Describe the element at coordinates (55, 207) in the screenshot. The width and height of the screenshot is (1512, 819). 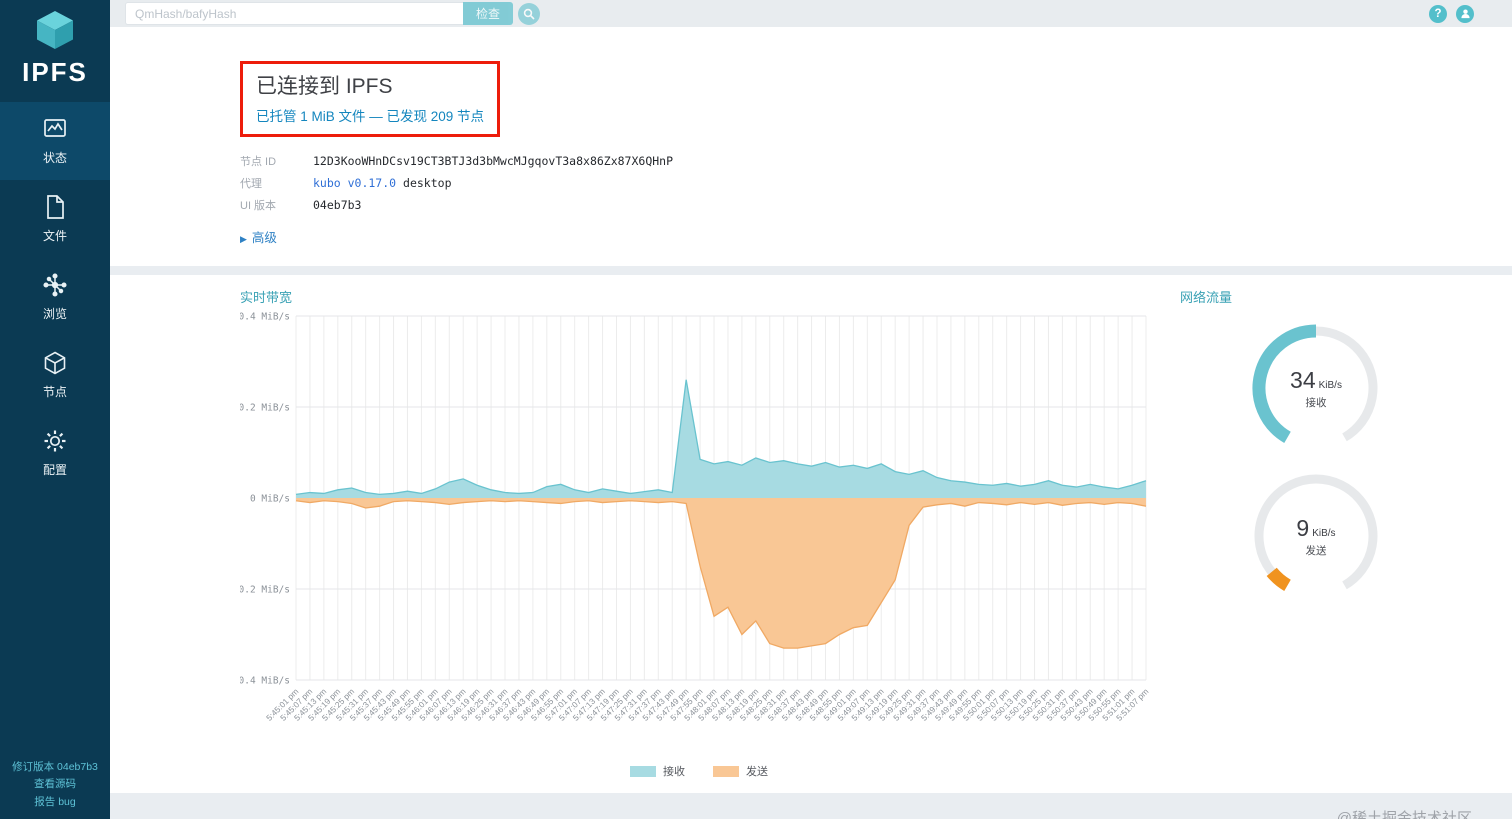
I see `files-document-icon` at that location.